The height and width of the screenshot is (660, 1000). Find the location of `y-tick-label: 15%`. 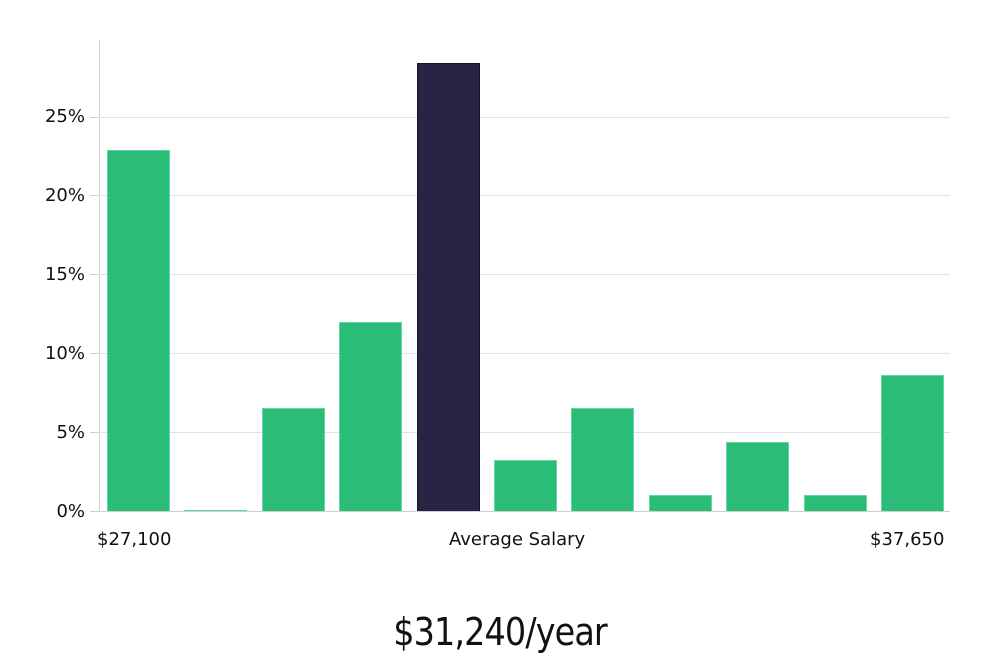

y-tick-label: 15% is located at coordinates (64, 274).